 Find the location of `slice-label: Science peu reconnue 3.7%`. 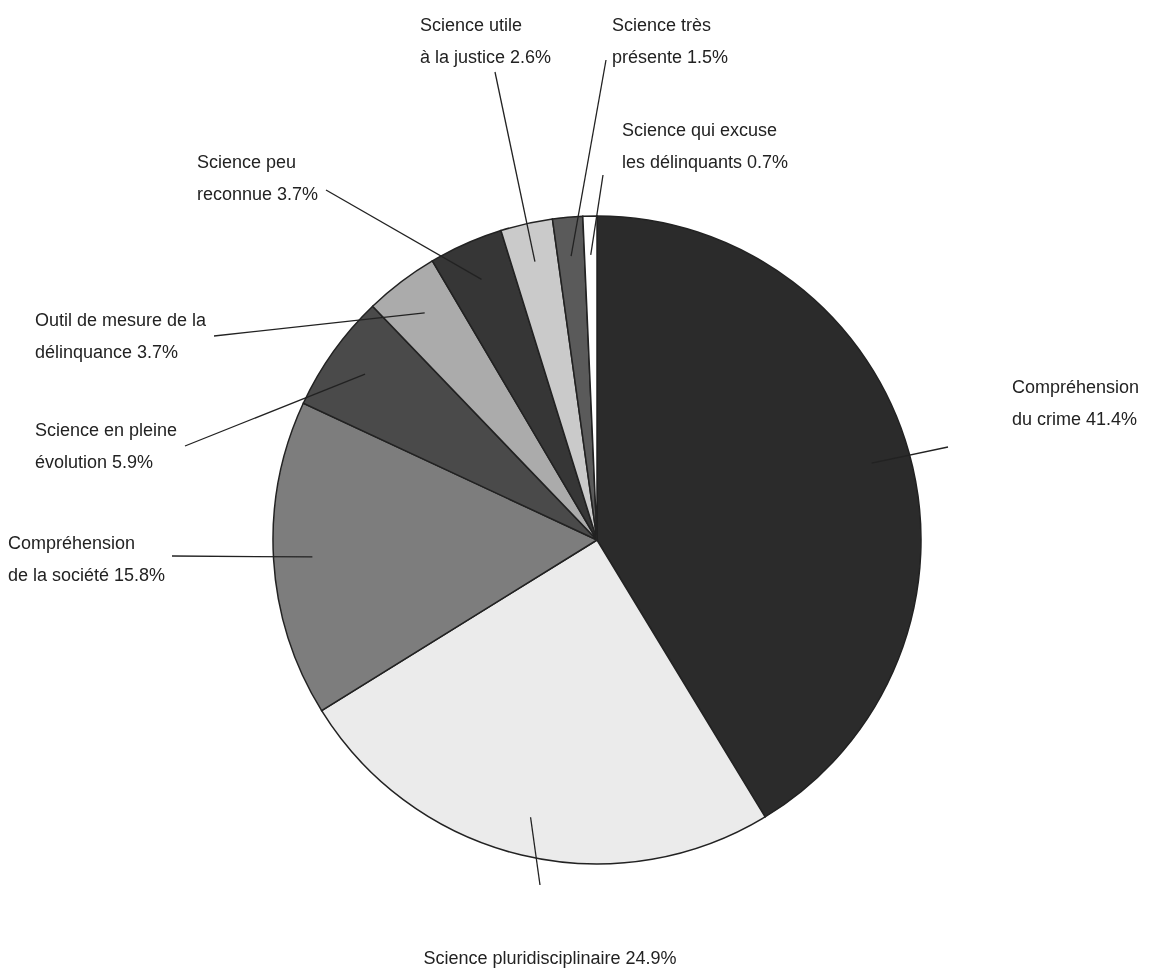

slice-label: Science peu reconnue 3.7% is located at coordinates (258, 178).